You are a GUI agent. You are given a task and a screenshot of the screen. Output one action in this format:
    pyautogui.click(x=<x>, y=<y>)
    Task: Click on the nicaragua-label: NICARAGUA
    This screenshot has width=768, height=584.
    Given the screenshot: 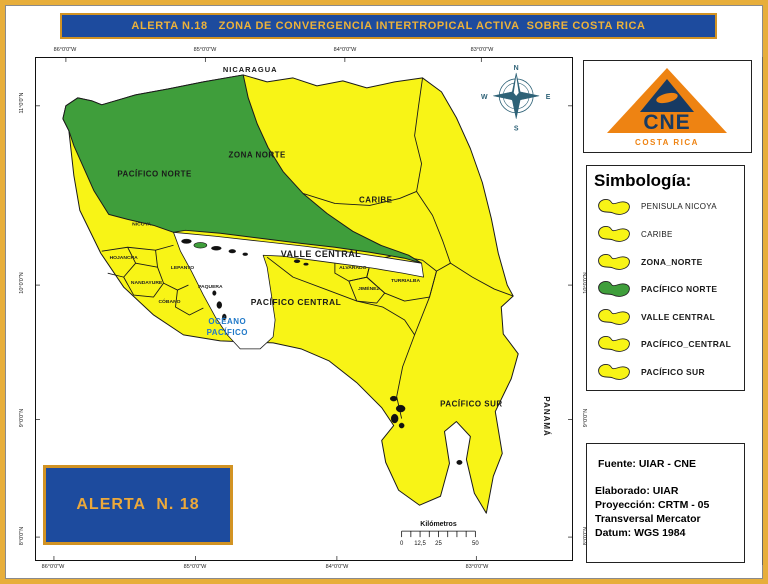 What is the action you would take?
    pyautogui.click(x=250, y=69)
    